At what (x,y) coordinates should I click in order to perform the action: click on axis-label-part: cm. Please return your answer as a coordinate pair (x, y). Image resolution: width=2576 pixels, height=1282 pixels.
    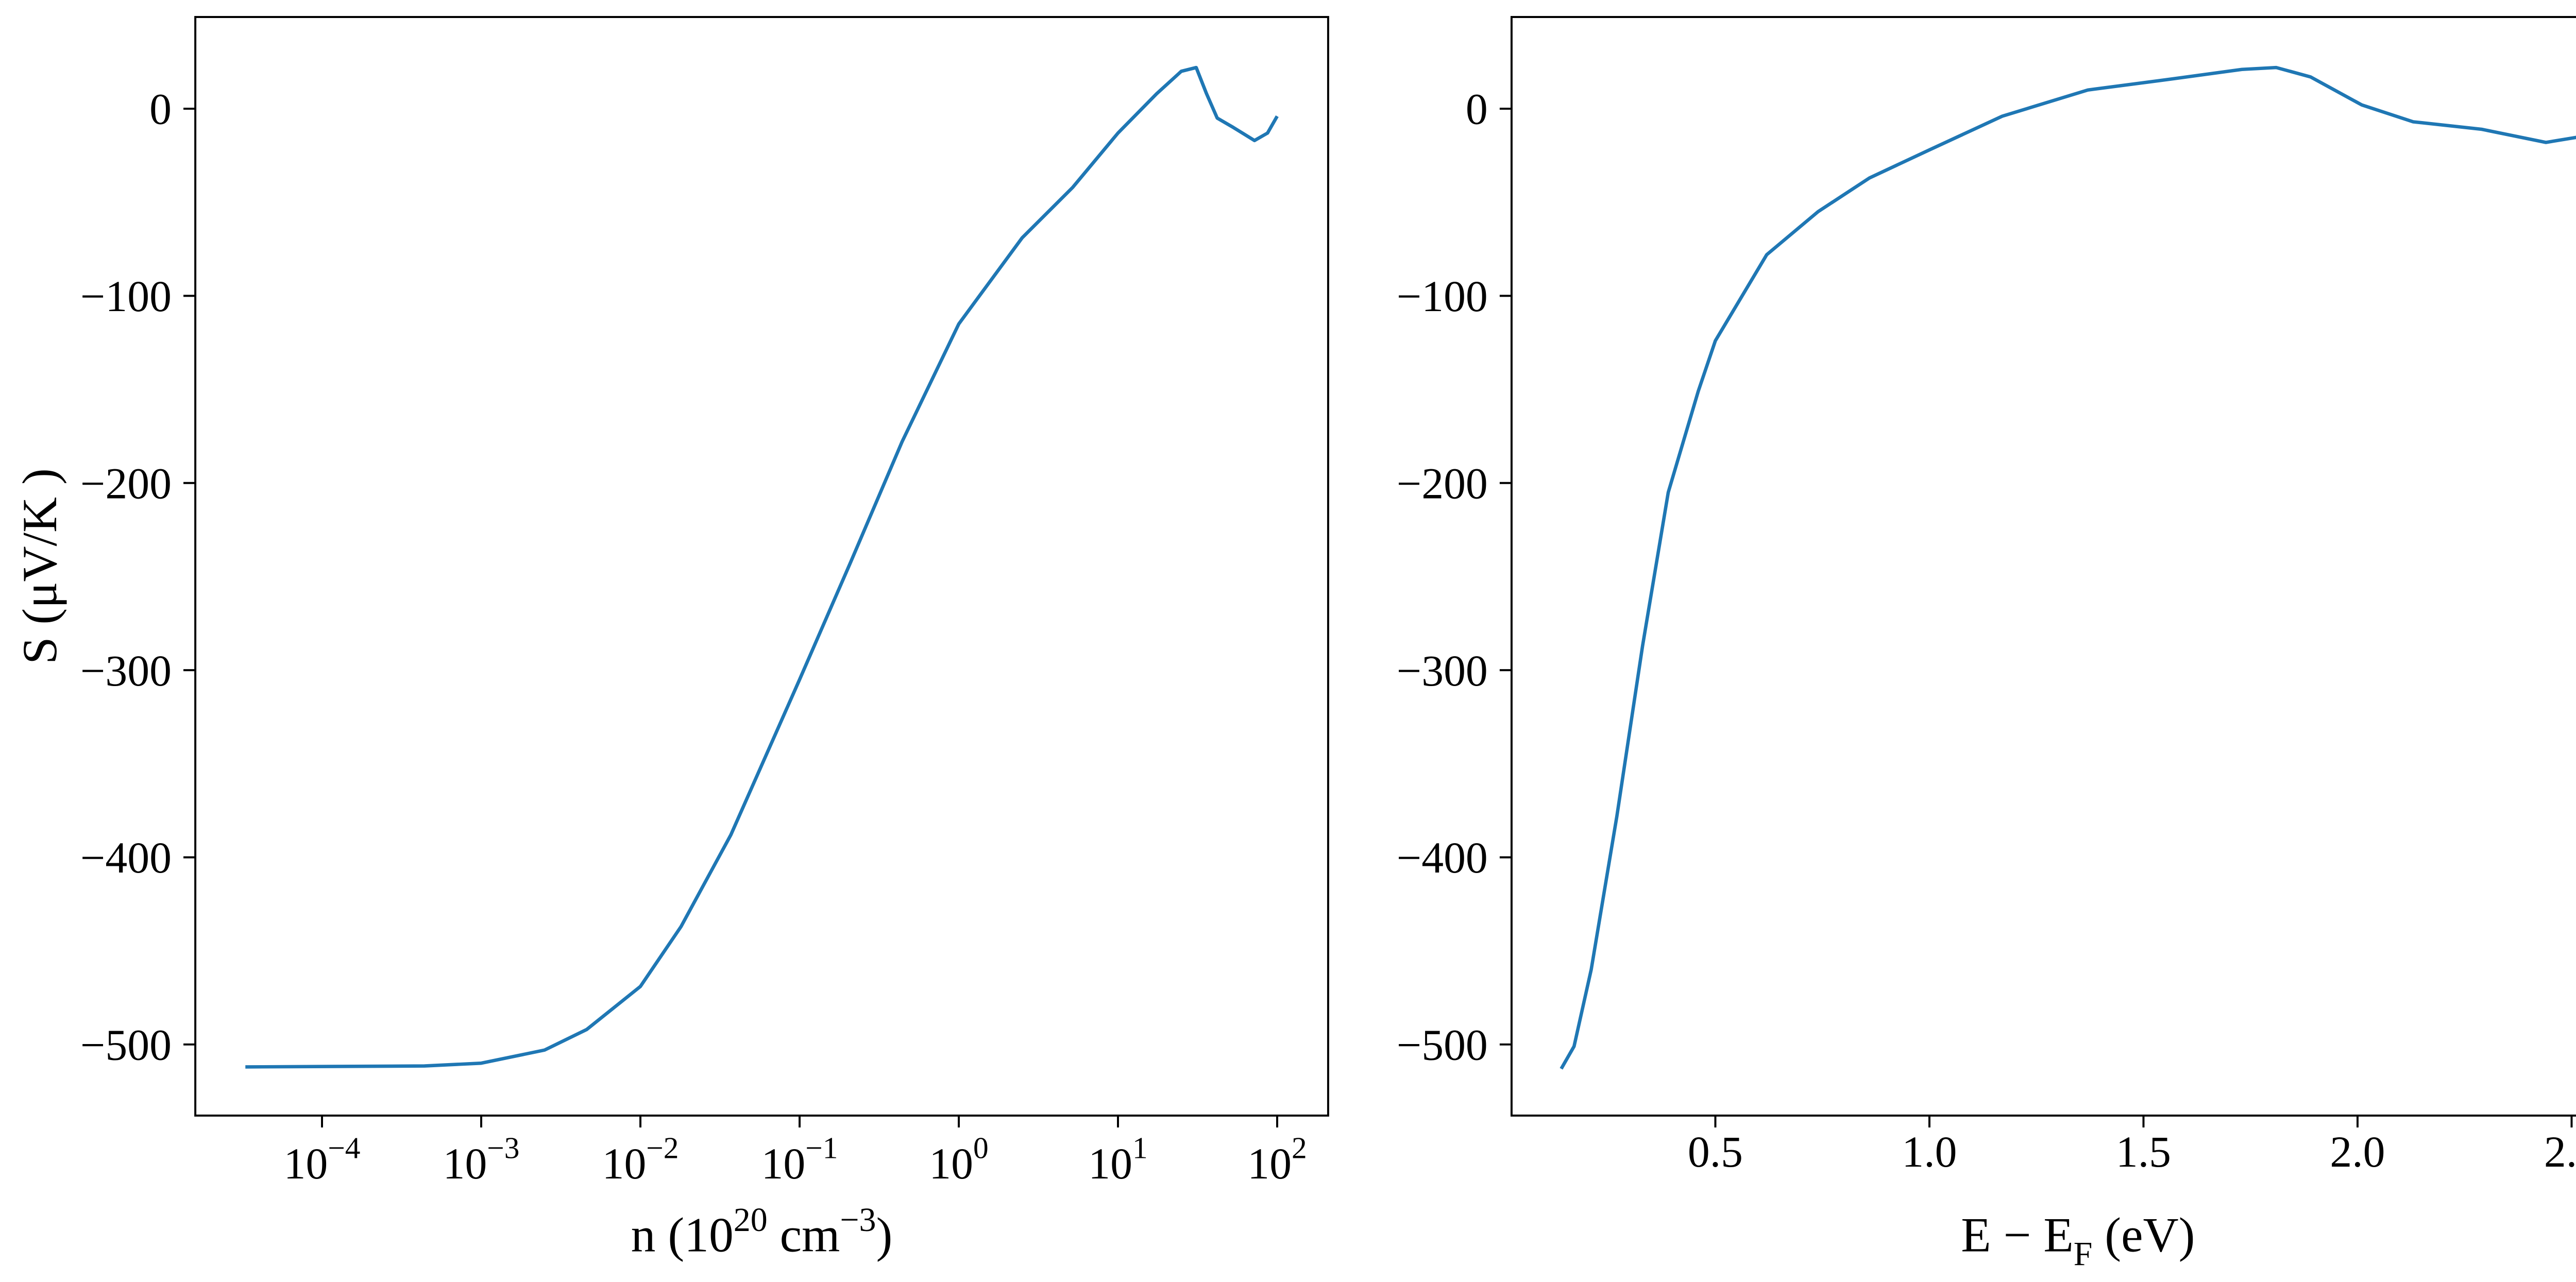
    Looking at the image, I should click on (804, 1235).